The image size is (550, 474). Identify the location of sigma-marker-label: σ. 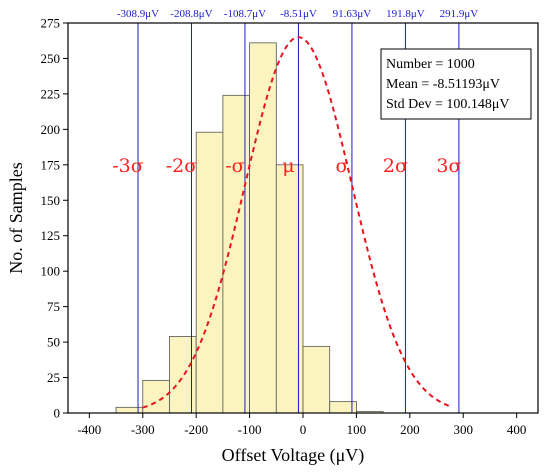
(341, 166).